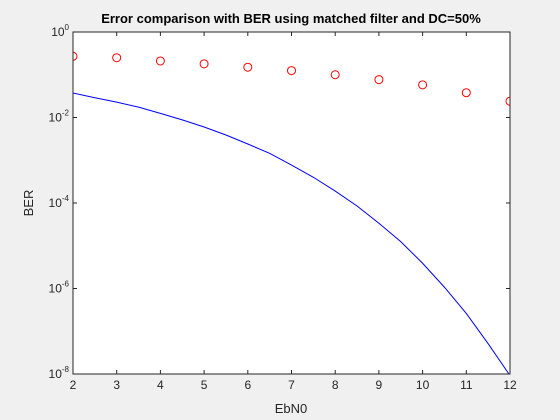 Image resolution: width=560 pixels, height=420 pixels. Describe the element at coordinates (291, 408) in the screenshot. I see `x-axis-label: EbN0` at that location.